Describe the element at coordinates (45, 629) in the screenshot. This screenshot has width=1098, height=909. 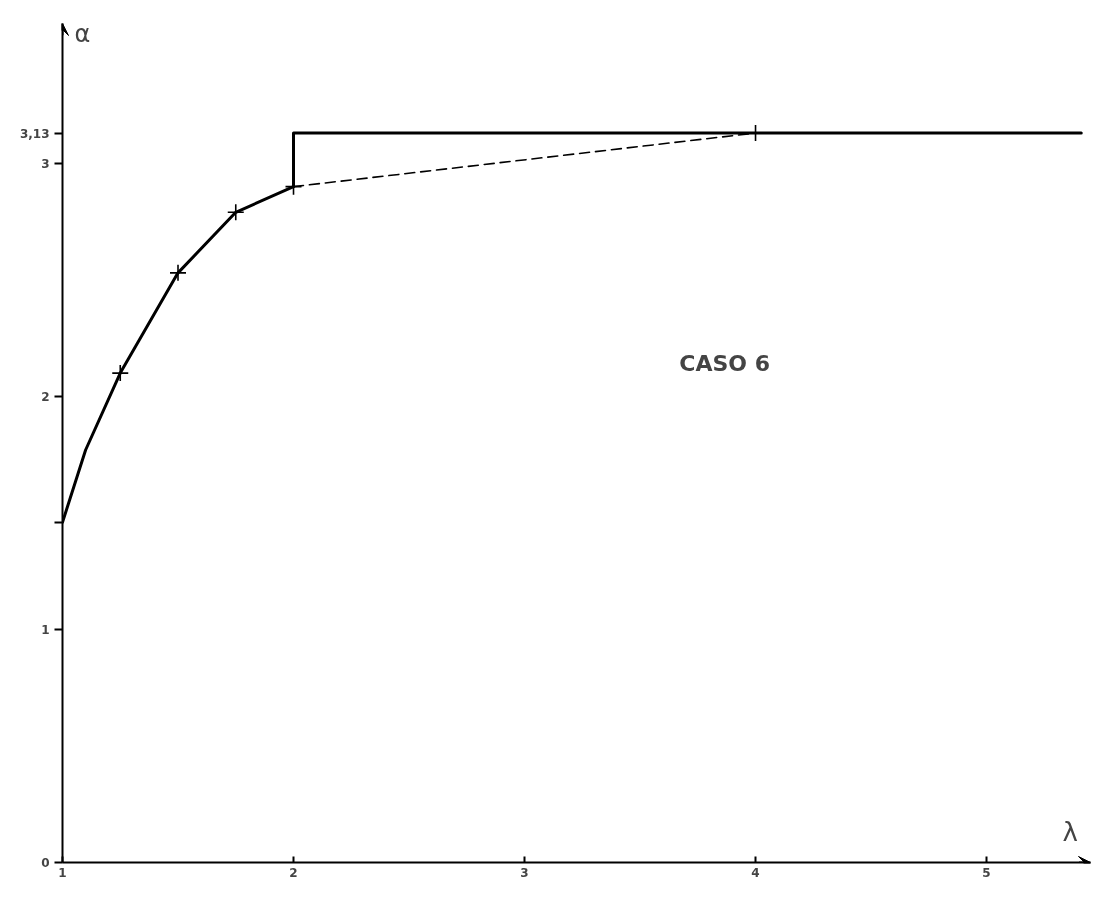
I see `y-tick-label: 1` at that location.